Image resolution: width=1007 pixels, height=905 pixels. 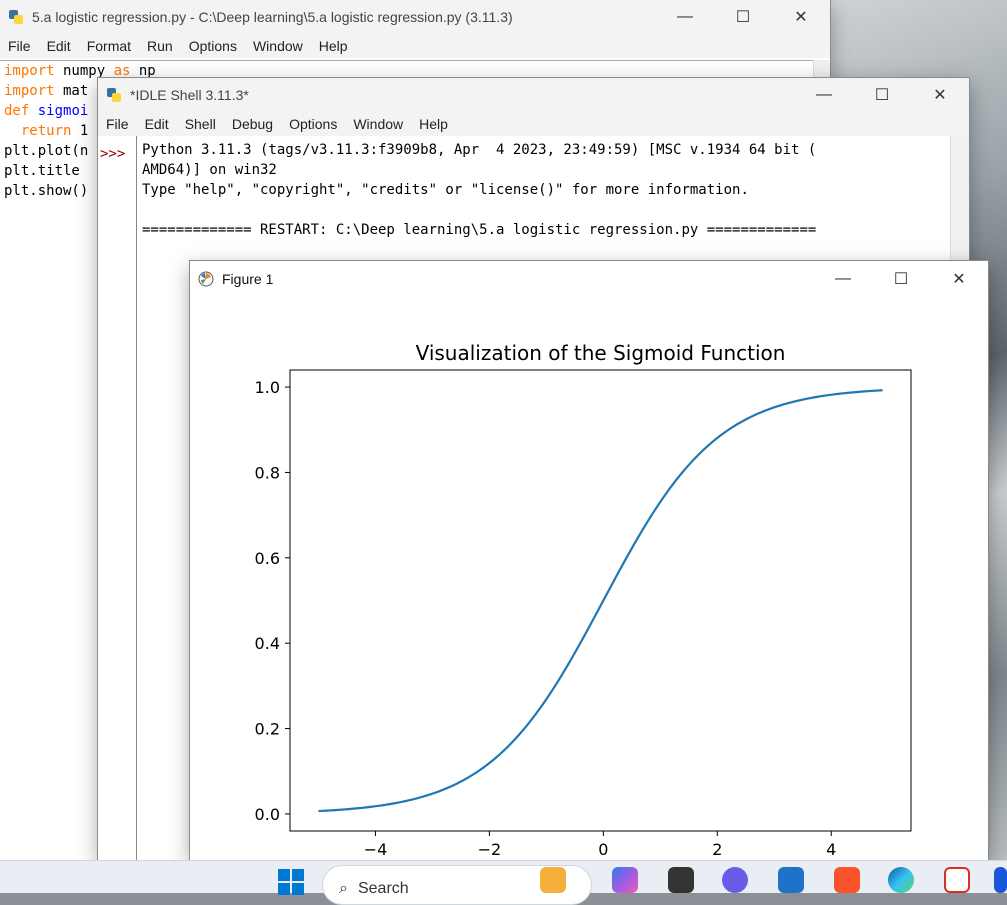 What do you see at coordinates (117, 124) in the screenshot?
I see `shell-menu-file: File` at bounding box center [117, 124].